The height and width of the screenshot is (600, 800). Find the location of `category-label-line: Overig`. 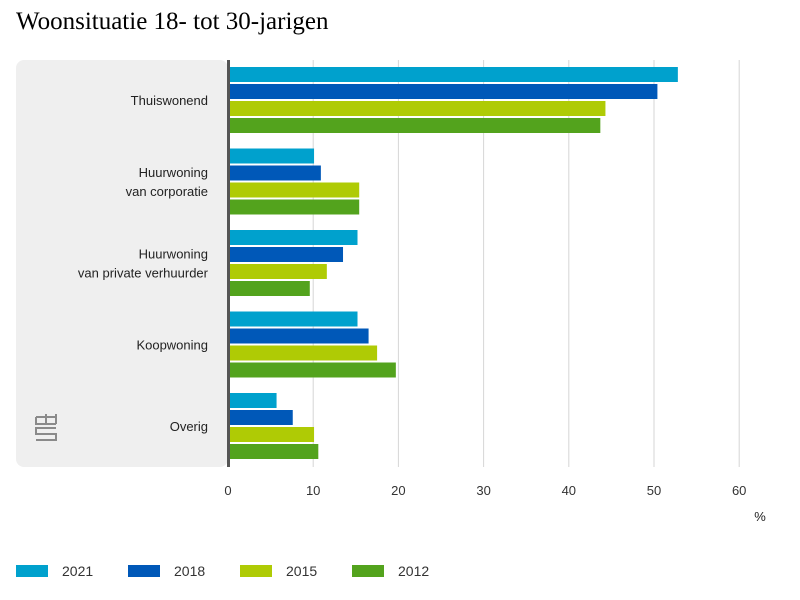

category-label-line: Overig is located at coordinates (189, 426).